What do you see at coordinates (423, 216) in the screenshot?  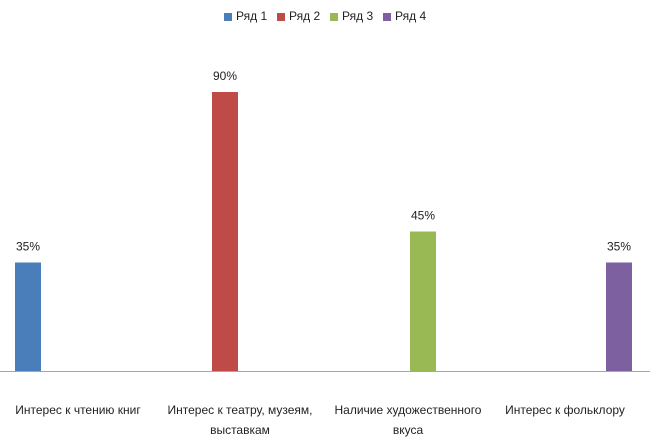 I see `value-label-3: 45%` at bounding box center [423, 216].